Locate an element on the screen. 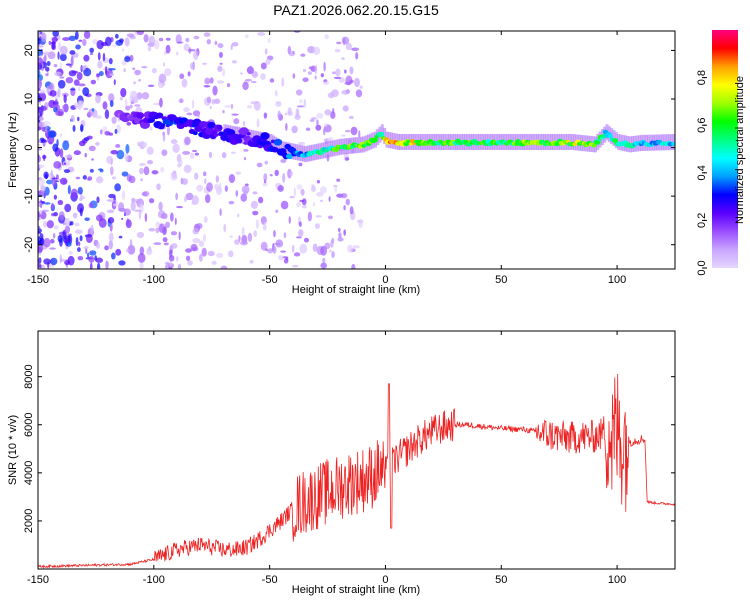 This screenshot has height=600, width=750. colorbar-label: Normalized spectral amplitude is located at coordinates (740, 150).